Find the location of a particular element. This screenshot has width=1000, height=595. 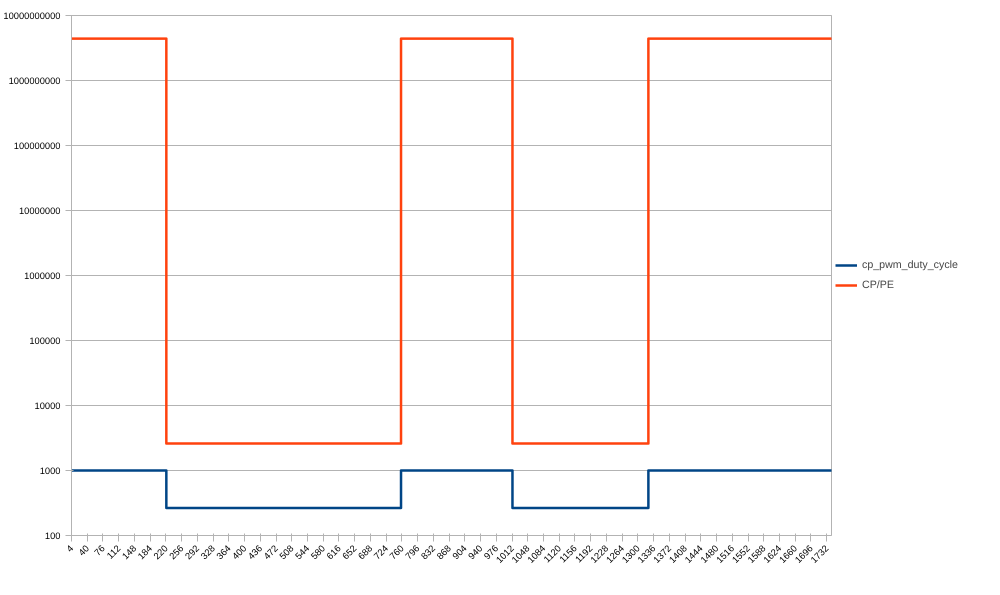

y-tick-label: 100000 is located at coordinates (45, 341).